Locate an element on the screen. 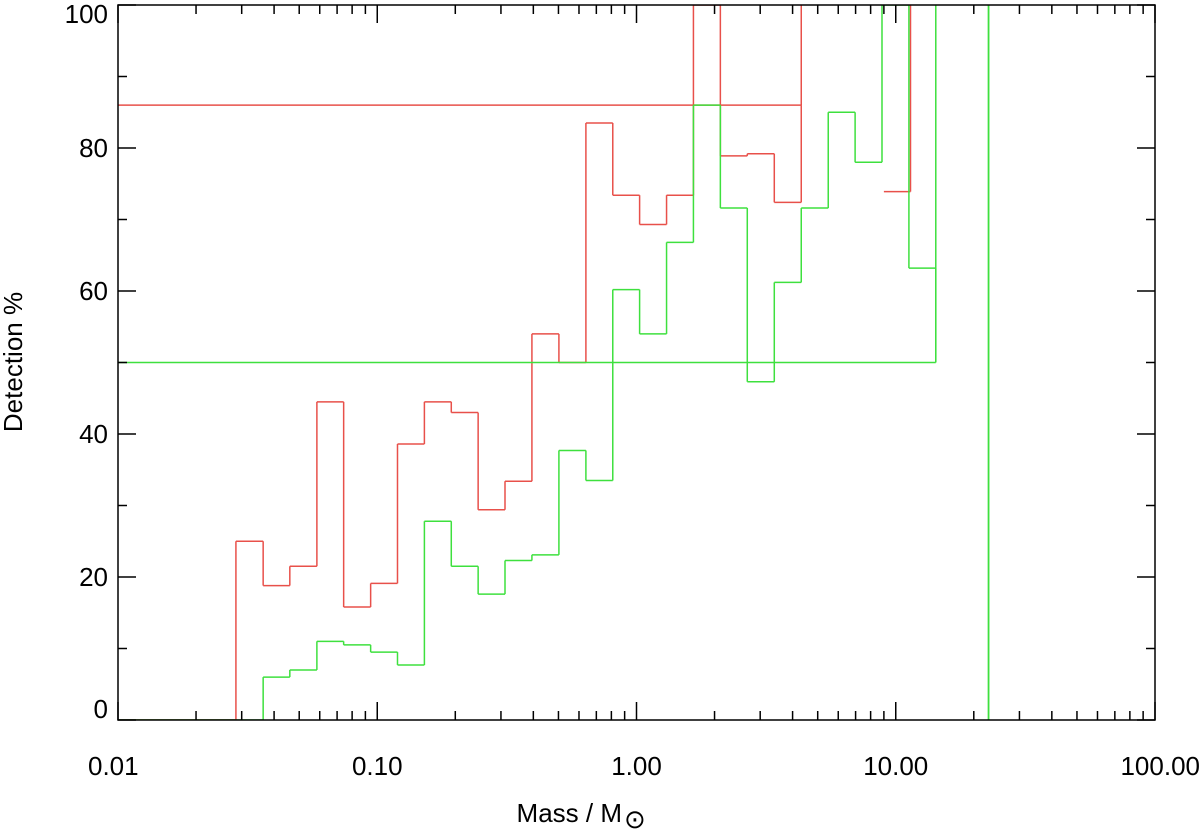 This screenshot has width=1200, height=835. y-tick-label: 100 is located at coordinates (86, 14).